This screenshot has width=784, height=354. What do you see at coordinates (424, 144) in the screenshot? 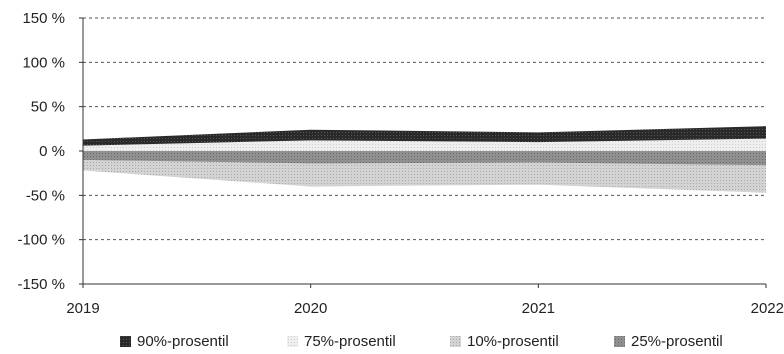
I see `area-75-prosentil` at bounding box center [424, 144].